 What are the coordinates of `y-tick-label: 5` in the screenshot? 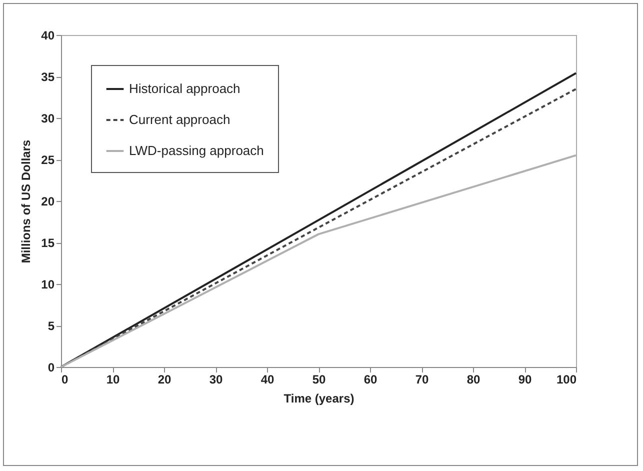 It's located at (51, 326).